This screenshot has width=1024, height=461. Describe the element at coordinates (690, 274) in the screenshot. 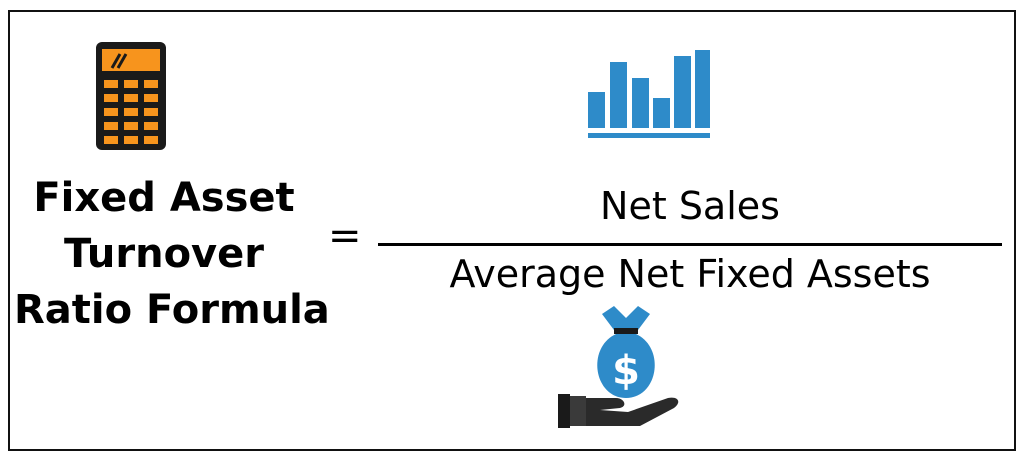

I see `denominator-text: Average Net Fixed Assets` at that location.